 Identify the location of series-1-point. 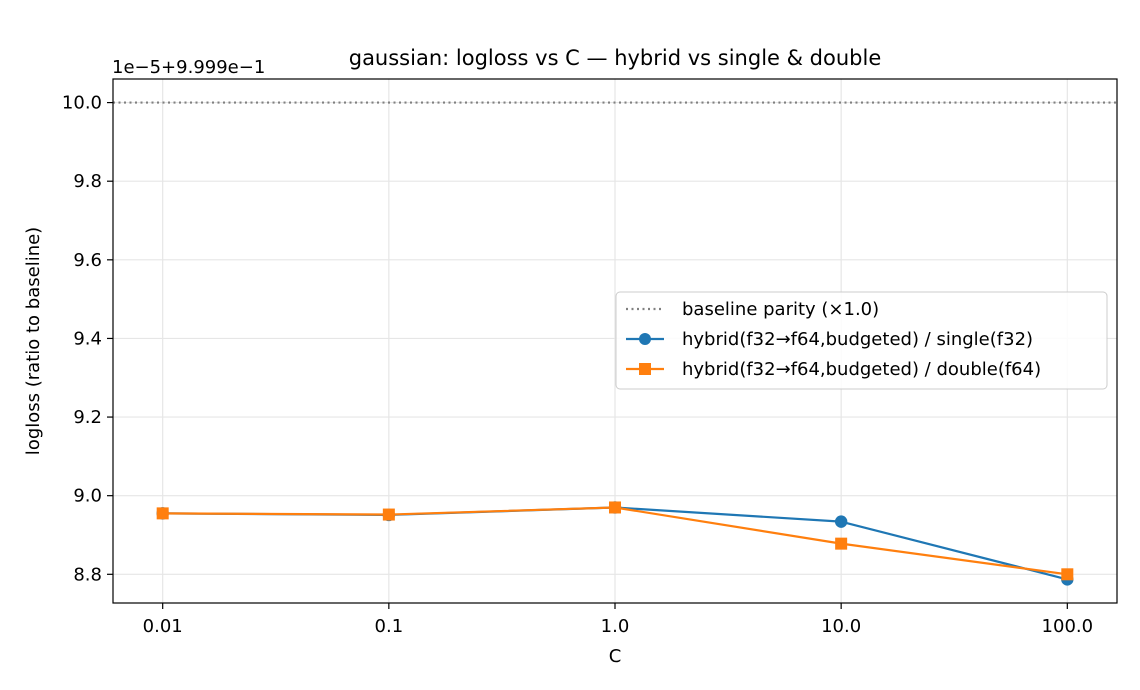
(841, 521).